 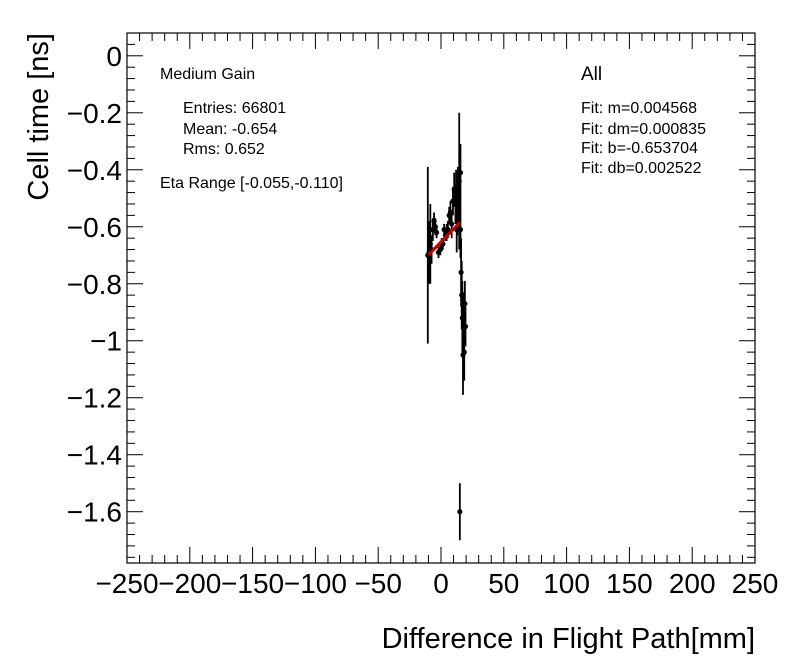 What do you see at coordinates (566, 583) in the screenshot?
I see `x-tick-label: 100` at bounding box center [566, 583].